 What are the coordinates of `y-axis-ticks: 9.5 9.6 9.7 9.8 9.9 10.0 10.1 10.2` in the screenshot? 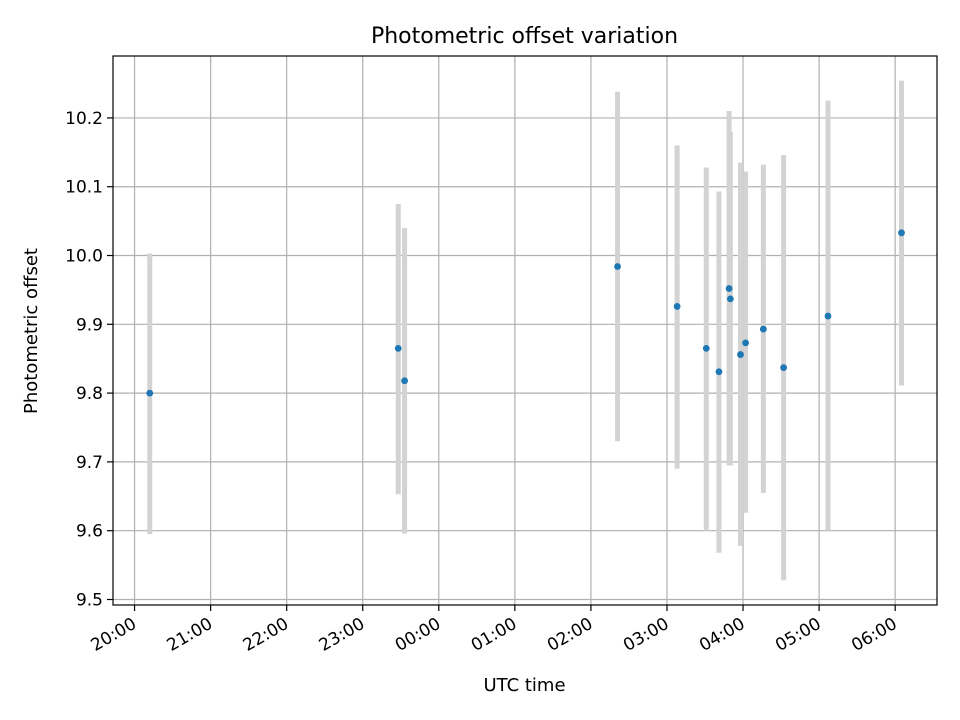 It's located at (89, 359).